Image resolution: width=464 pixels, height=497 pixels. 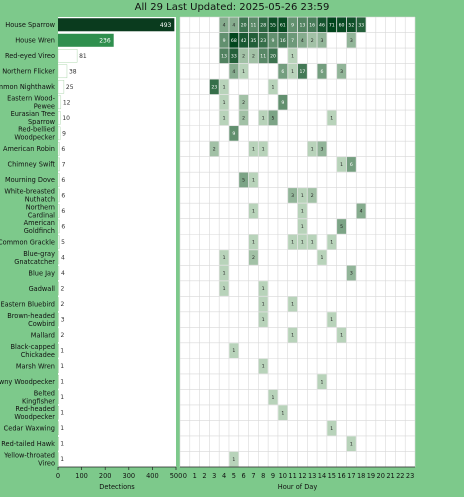 I want to click on heat-count-brown-headed-cowbird-h8: 1, so click(x=263, y=320).